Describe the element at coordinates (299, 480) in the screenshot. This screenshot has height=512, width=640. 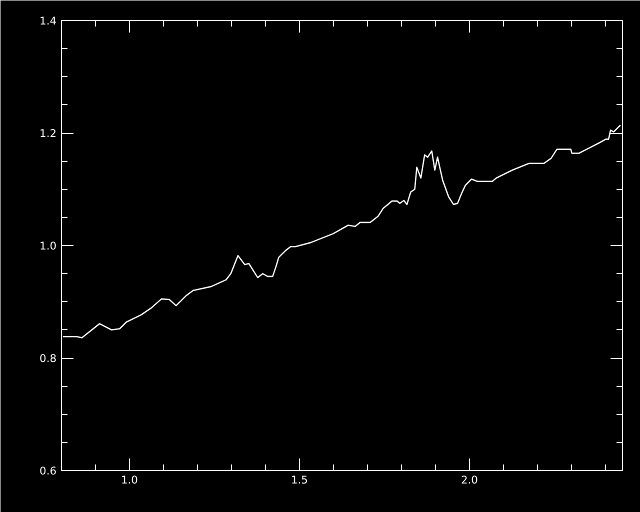
I see `x-tick-label: 1.5` at that location.